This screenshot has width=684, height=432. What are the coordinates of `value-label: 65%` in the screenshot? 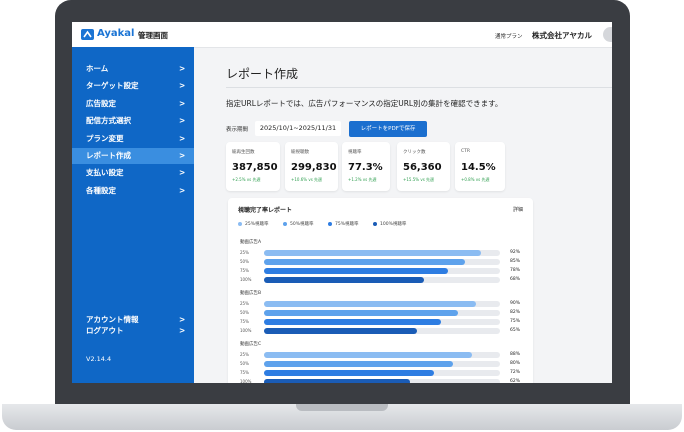 It's located at (515, 330).